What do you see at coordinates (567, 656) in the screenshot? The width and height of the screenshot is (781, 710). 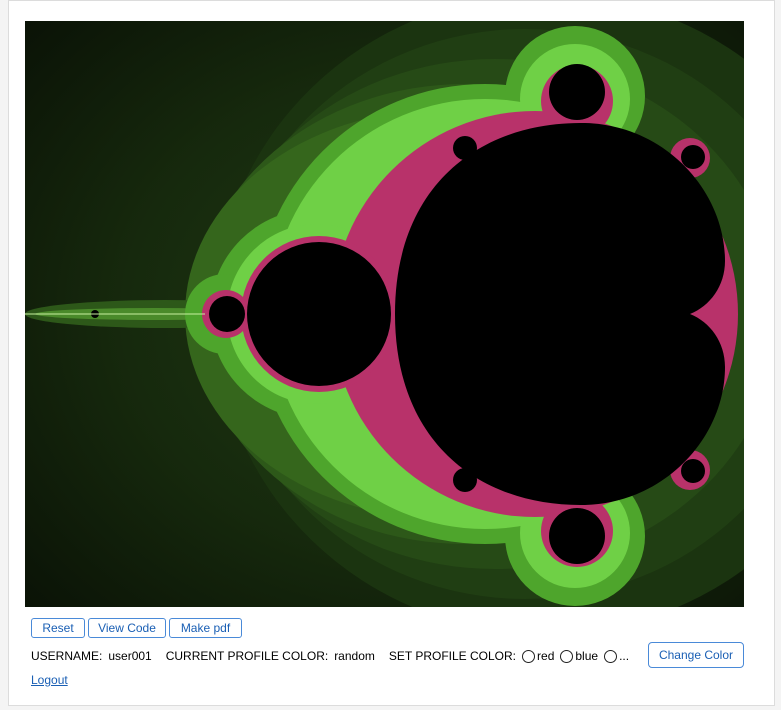 I see `radio-blue` at bounding box center [567, 656].